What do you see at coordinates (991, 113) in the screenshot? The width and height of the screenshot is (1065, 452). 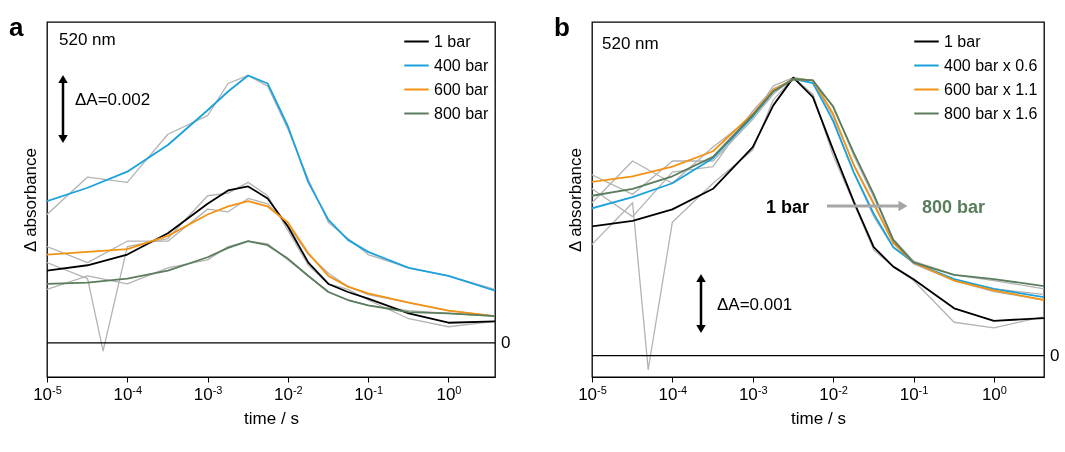 I see `legend-label: 800 bar x 1.6` at bounding box center [991, 113].